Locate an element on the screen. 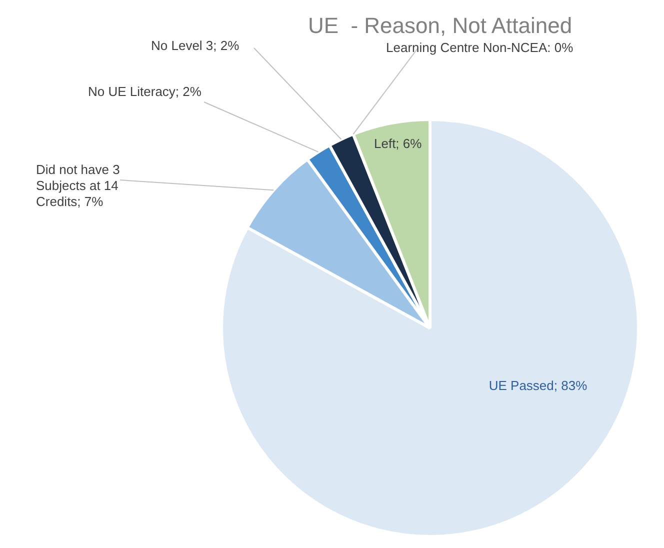  slice-label: Left; 6% is located at coordinates (398, 144).